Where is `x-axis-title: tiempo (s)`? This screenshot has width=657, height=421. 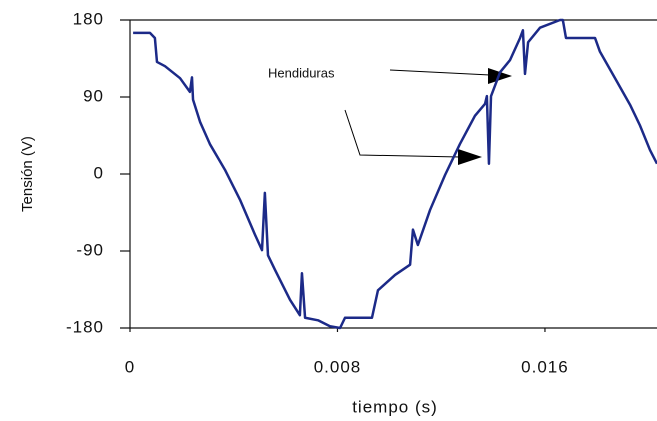
x-axis-title: tiempo (s) is located at coordinates (395, 406).